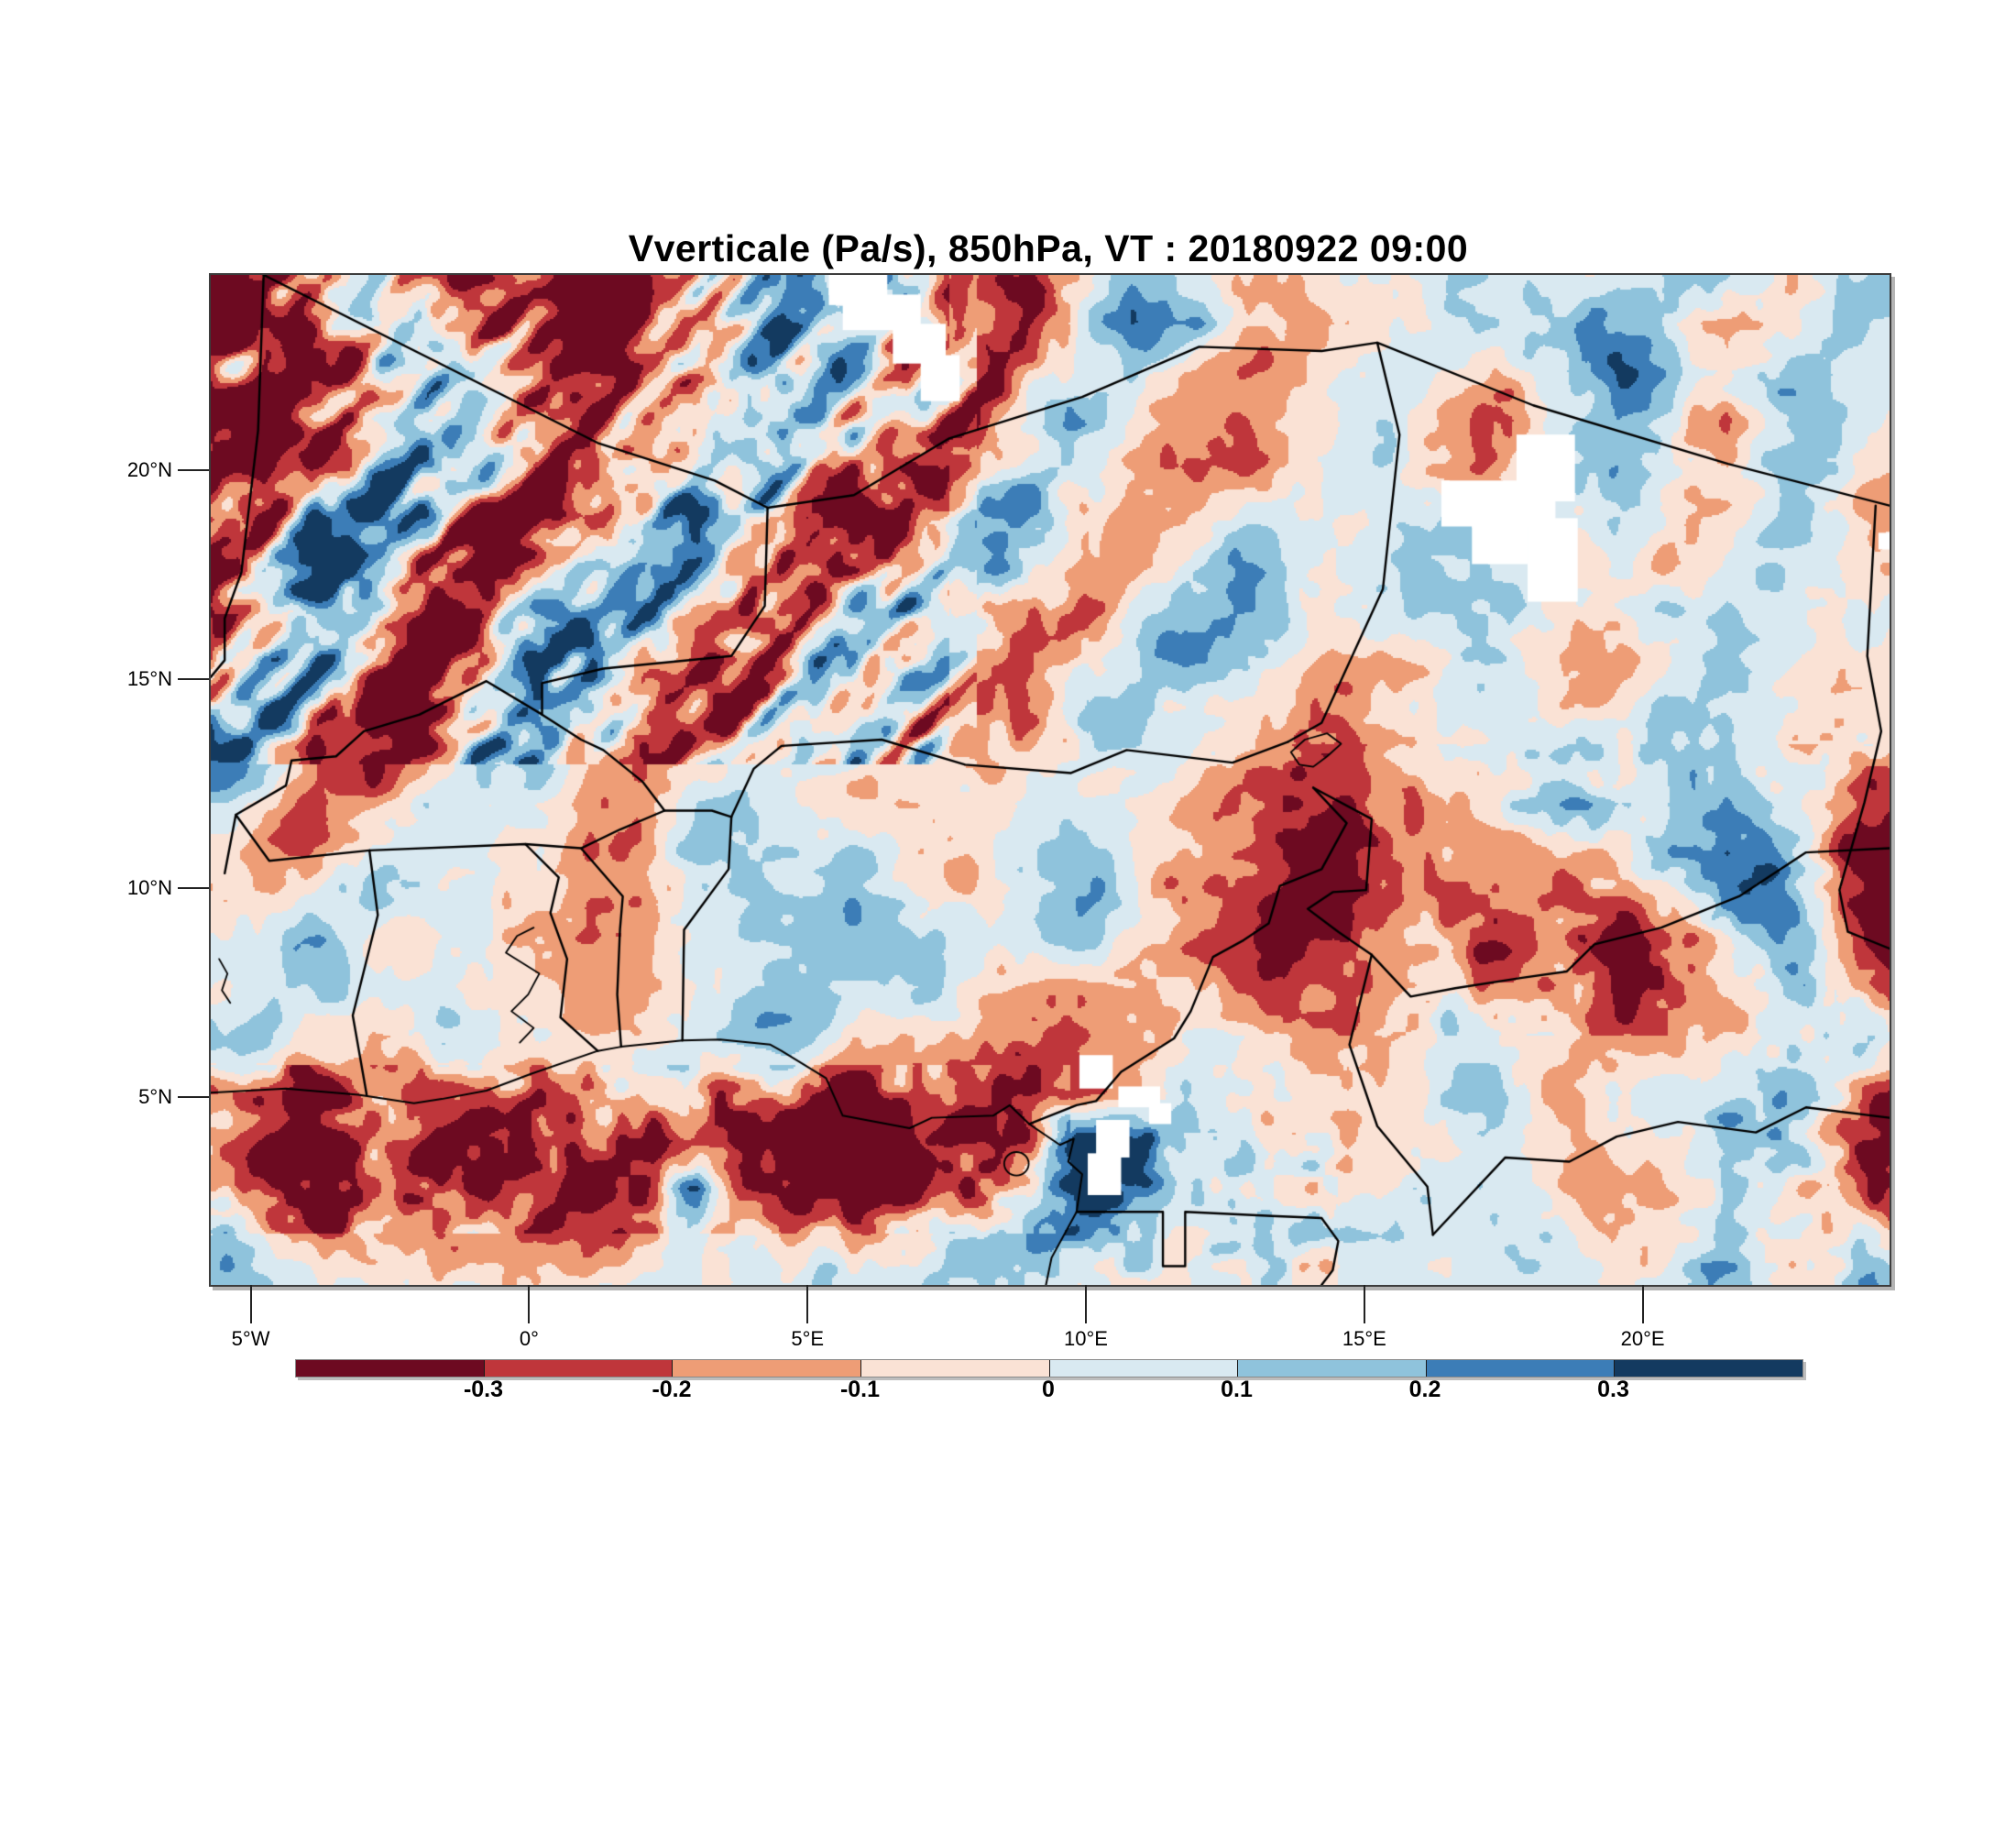  What do you see at coordinates (250, 1338) in the screenshot?
I see `x-tick-label: 5°W` at bounding box center [250, 1338].